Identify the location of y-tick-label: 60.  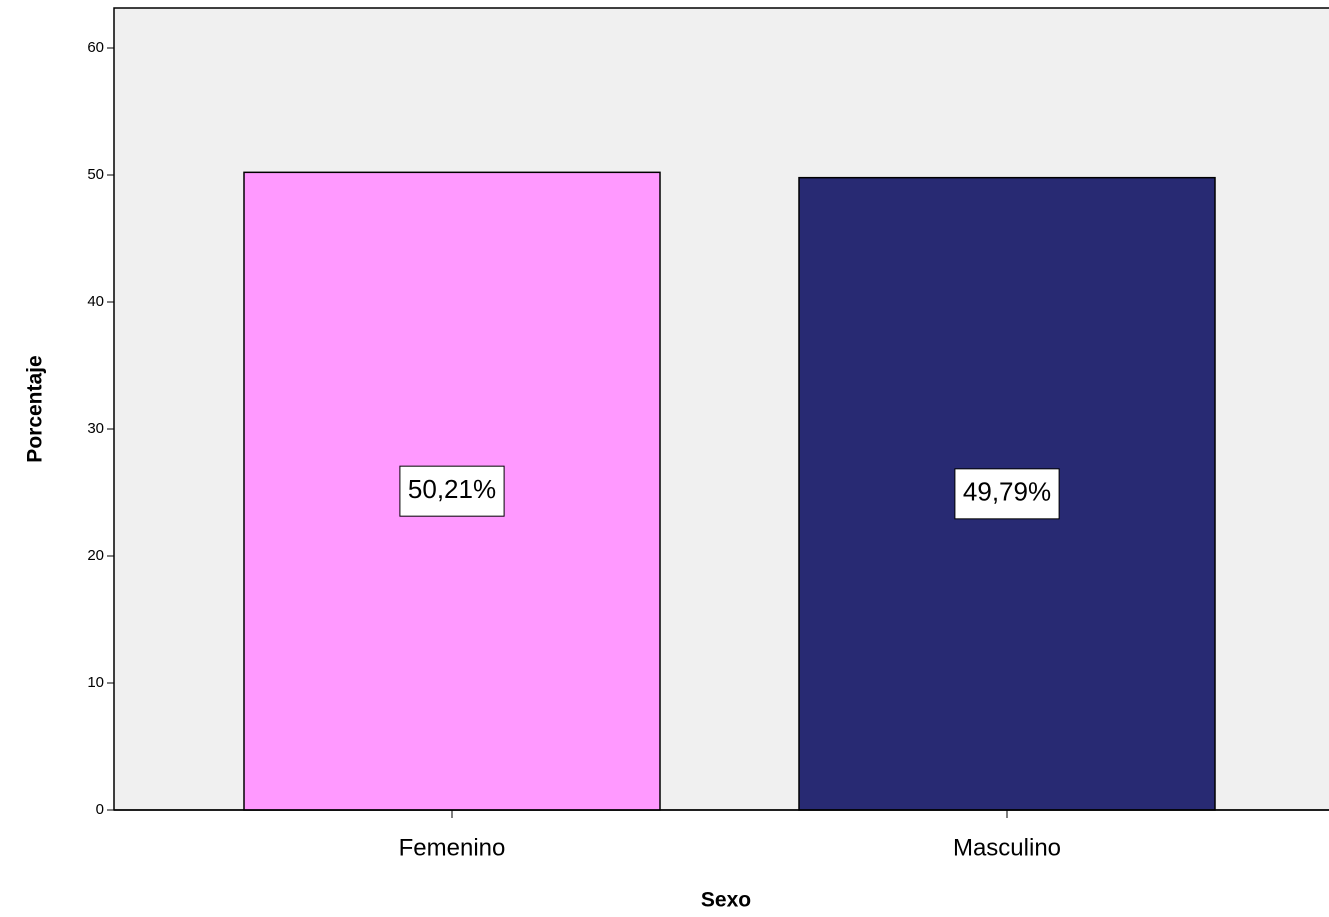
(95, 47).